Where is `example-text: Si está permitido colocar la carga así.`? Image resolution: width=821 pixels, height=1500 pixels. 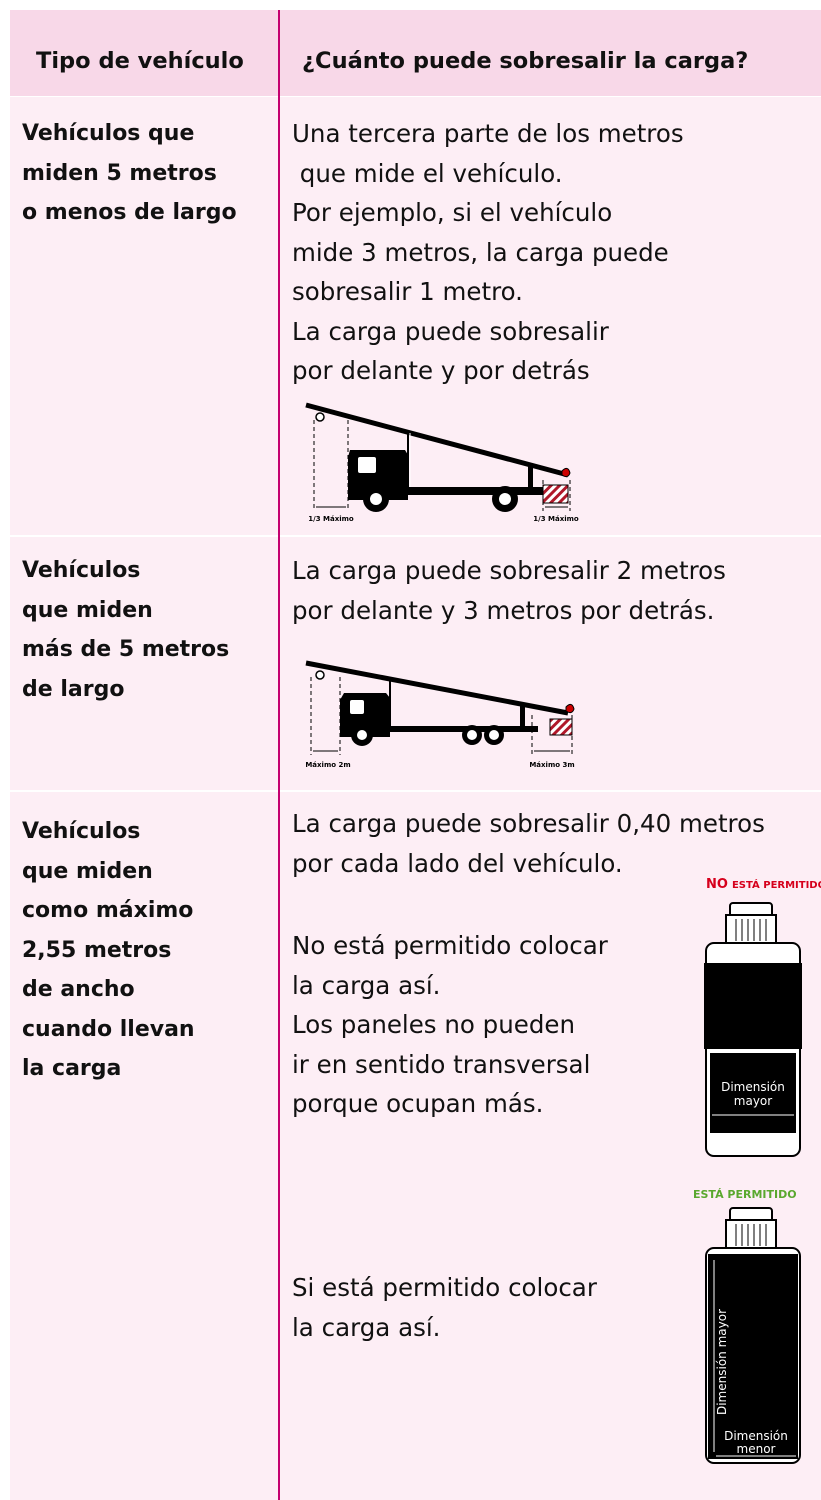
example-text: Si está permitido colocar la carga así. is located at coordinates (444, 1307).